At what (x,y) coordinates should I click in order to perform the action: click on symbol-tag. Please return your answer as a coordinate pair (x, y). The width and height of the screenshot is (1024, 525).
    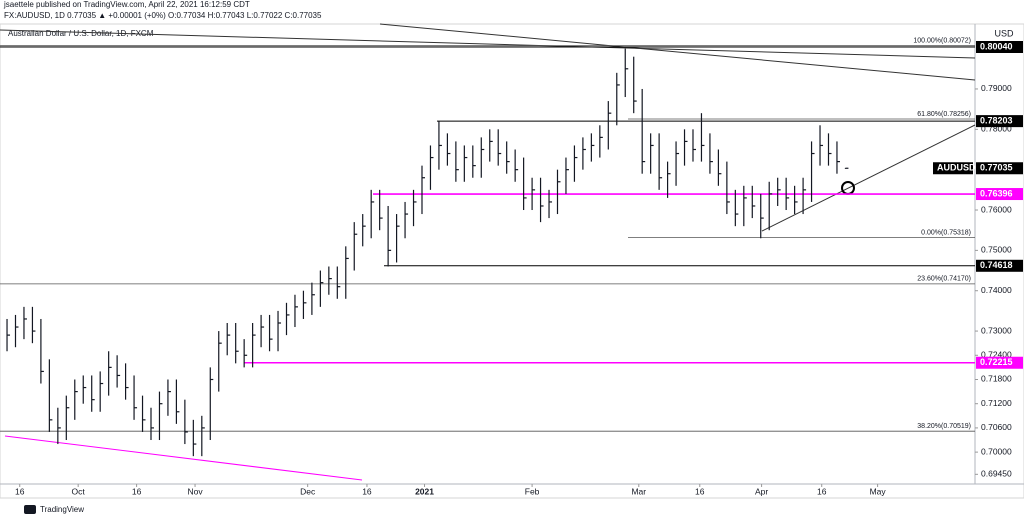
    Looking at the image, I should click on (953, 168).